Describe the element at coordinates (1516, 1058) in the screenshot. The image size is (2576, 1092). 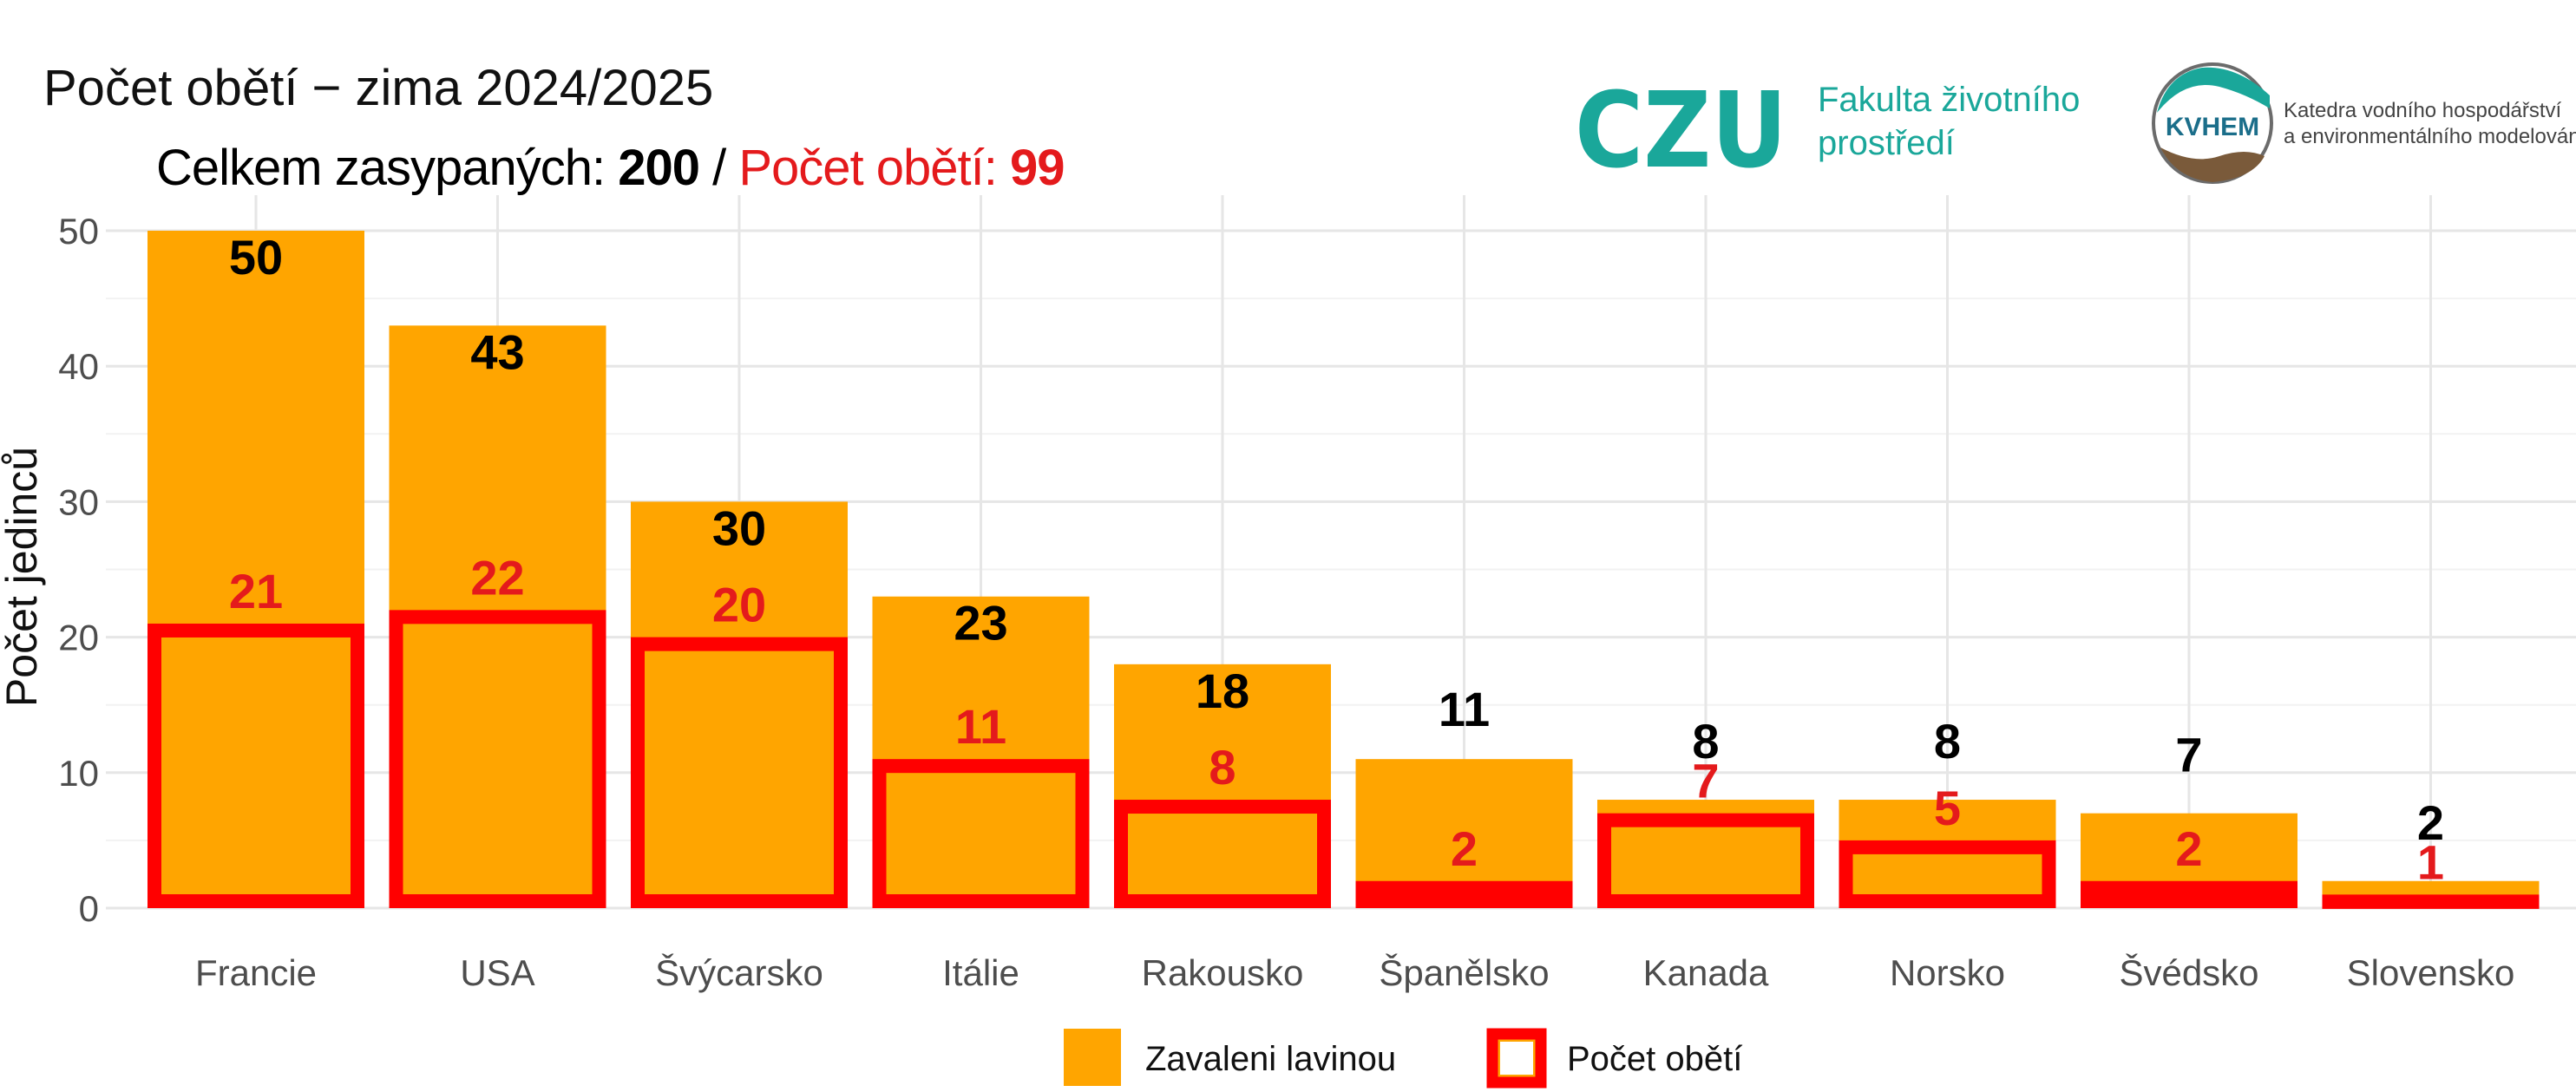
I see `legend-swatch-deaths-inner` at that location.